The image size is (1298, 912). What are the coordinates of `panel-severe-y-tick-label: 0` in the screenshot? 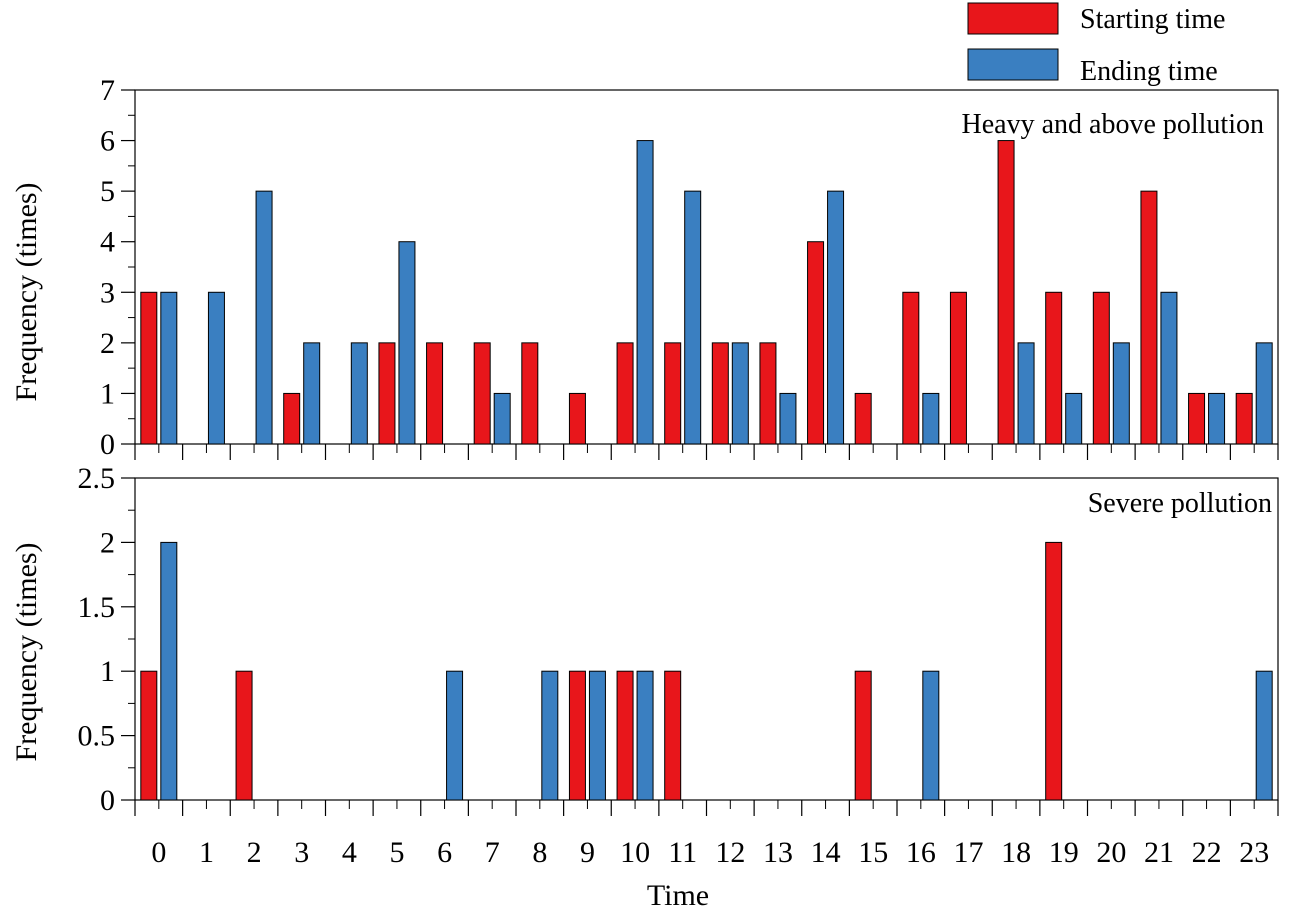 It's located at (107, 800).